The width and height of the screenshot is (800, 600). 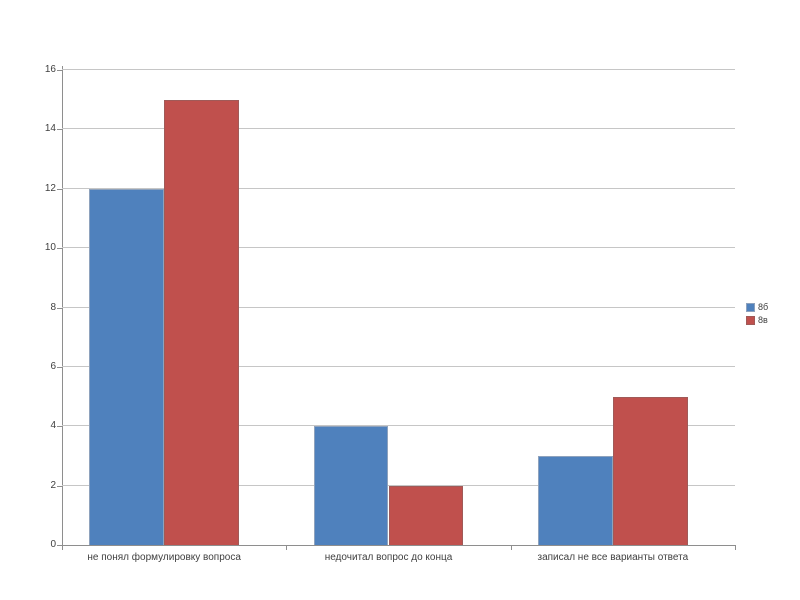 I want to click on category-label-1: не понял формулировку вопроса, so click(x=164, y=557).